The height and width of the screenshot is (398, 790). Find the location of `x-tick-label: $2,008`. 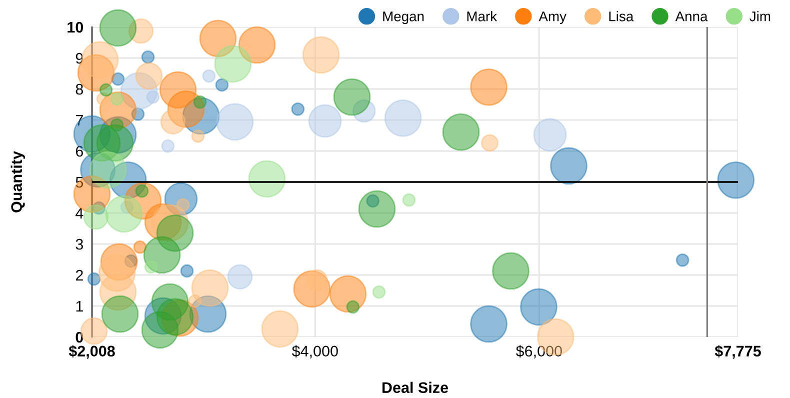

x-tick-label: $2,008 is located at coordinates (91, 352).